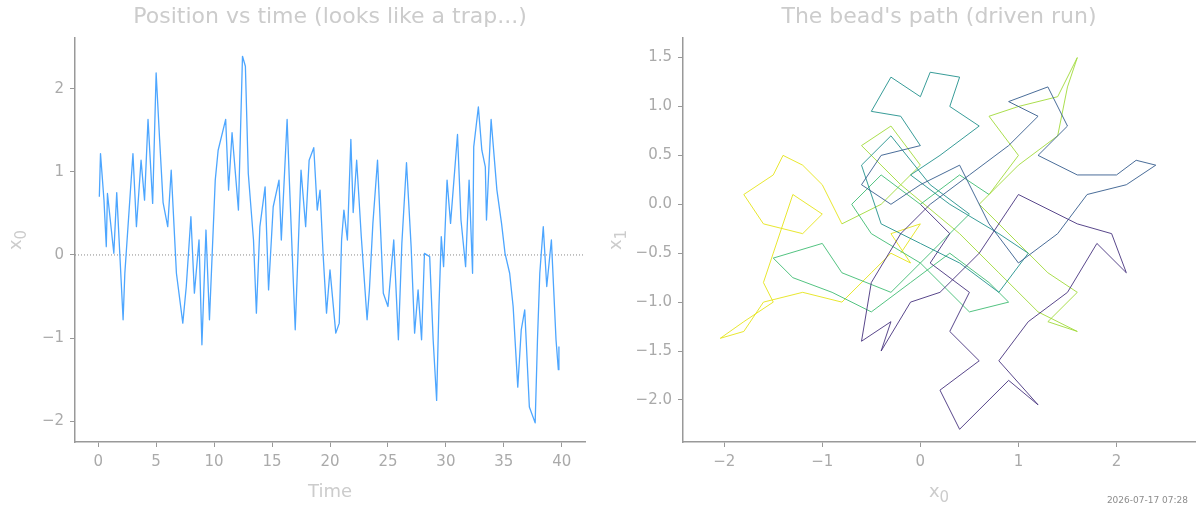 Image resolution: width=1200 pixels, height=510 pixels. Describe the element at coordinates (52, 336) in the screenshot. I see `y-tick-label: −1` at that location.